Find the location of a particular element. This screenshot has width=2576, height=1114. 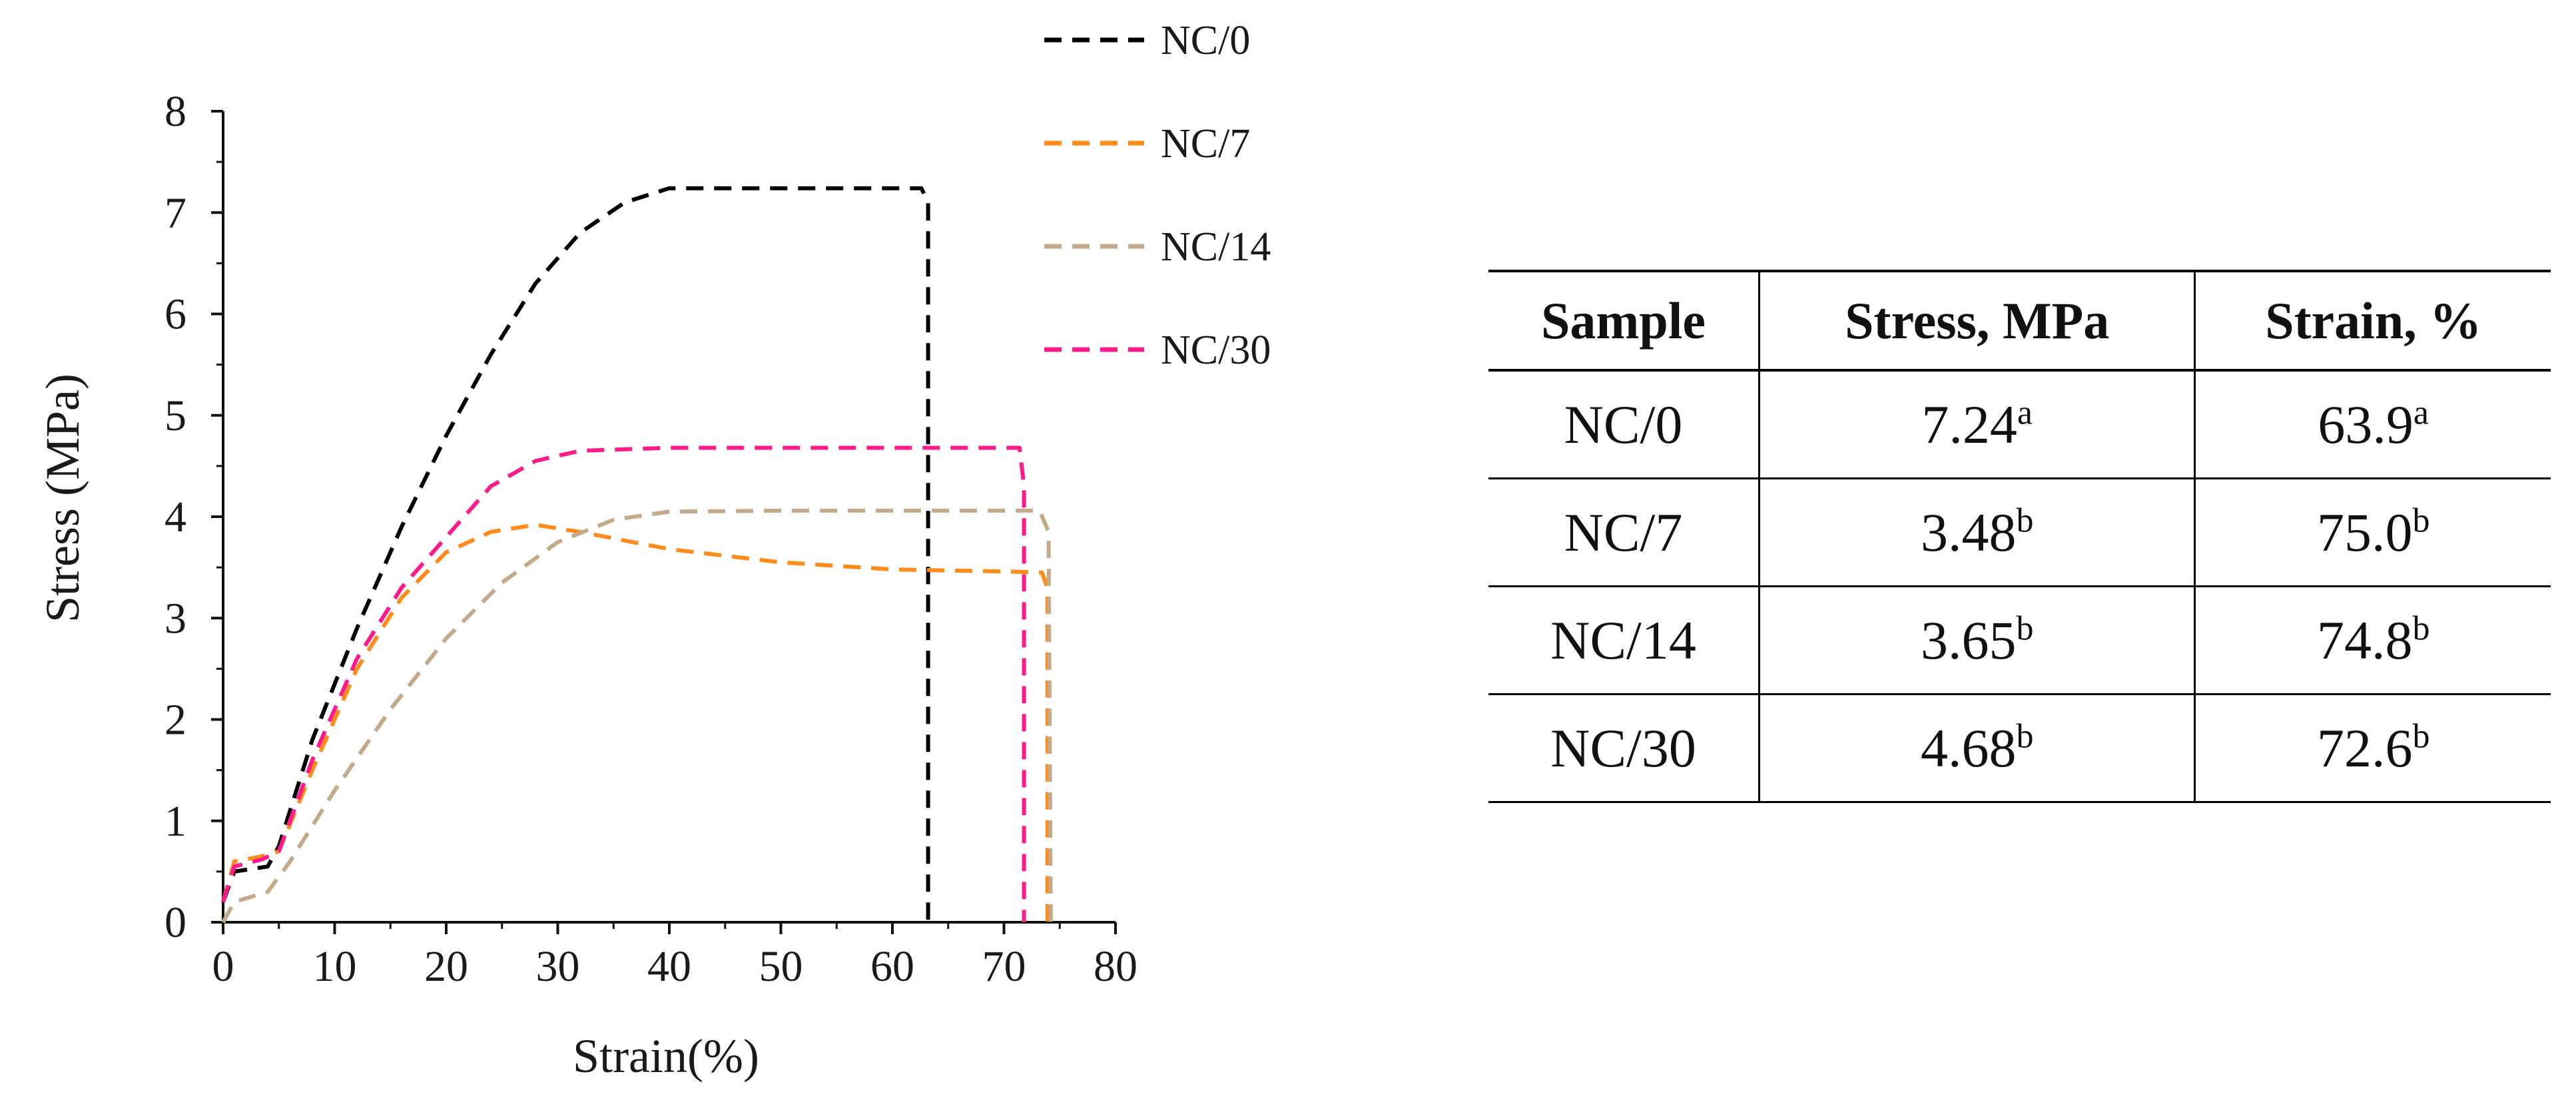

table-row: NC/30 4.68b 72.6b is located at coordinates (2019, 748).